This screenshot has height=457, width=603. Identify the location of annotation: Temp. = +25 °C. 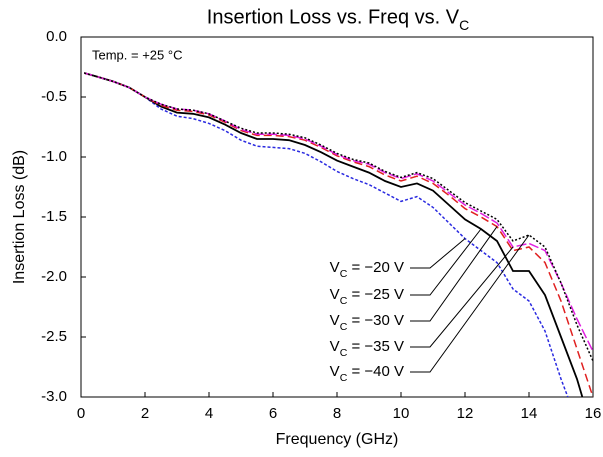
(137, 54).